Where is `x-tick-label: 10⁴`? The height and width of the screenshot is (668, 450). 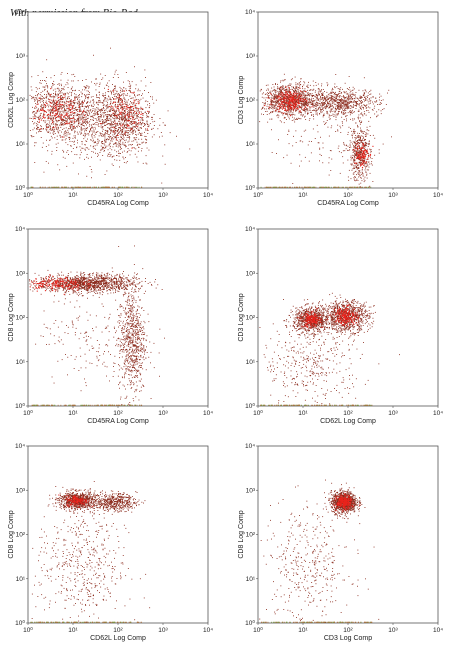
x-tick-label: 10⁴ is located at coordinates (208, 195).